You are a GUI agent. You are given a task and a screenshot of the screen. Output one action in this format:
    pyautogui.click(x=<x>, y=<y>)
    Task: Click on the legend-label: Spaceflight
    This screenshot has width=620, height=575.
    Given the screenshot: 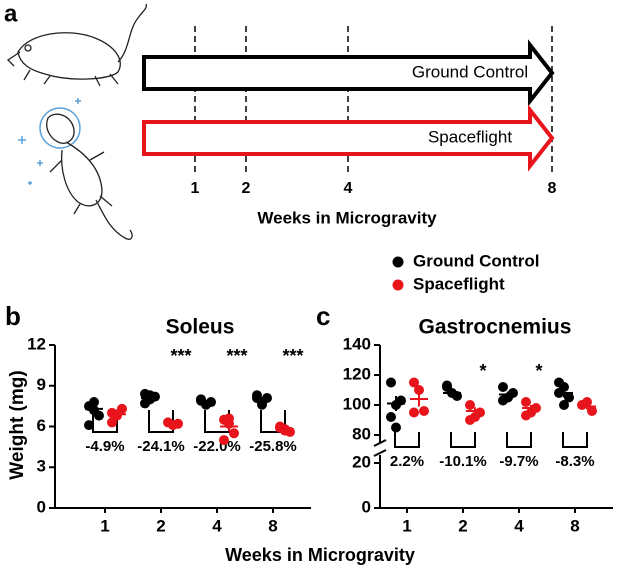 What is the action you would take?
    pyautogui.click(x=459, y=283)
    